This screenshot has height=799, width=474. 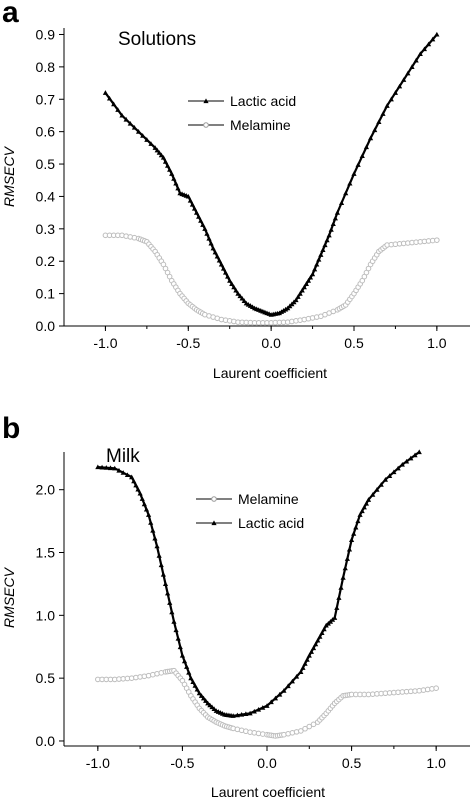 I want to click on panel-a-xtick-label: 0.5, so click(x=354, y=343).